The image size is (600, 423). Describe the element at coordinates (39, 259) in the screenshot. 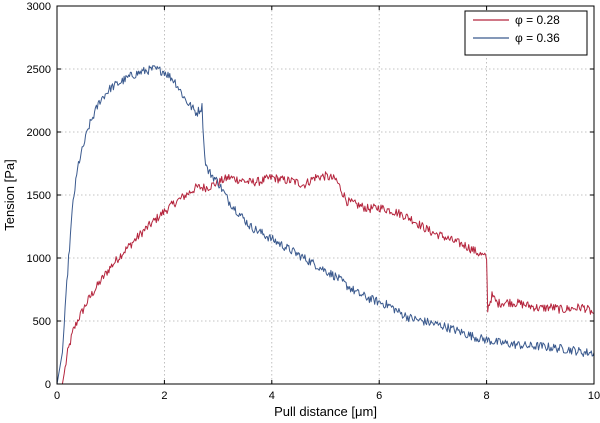

I see `y-tick-label: 1000` at that location.